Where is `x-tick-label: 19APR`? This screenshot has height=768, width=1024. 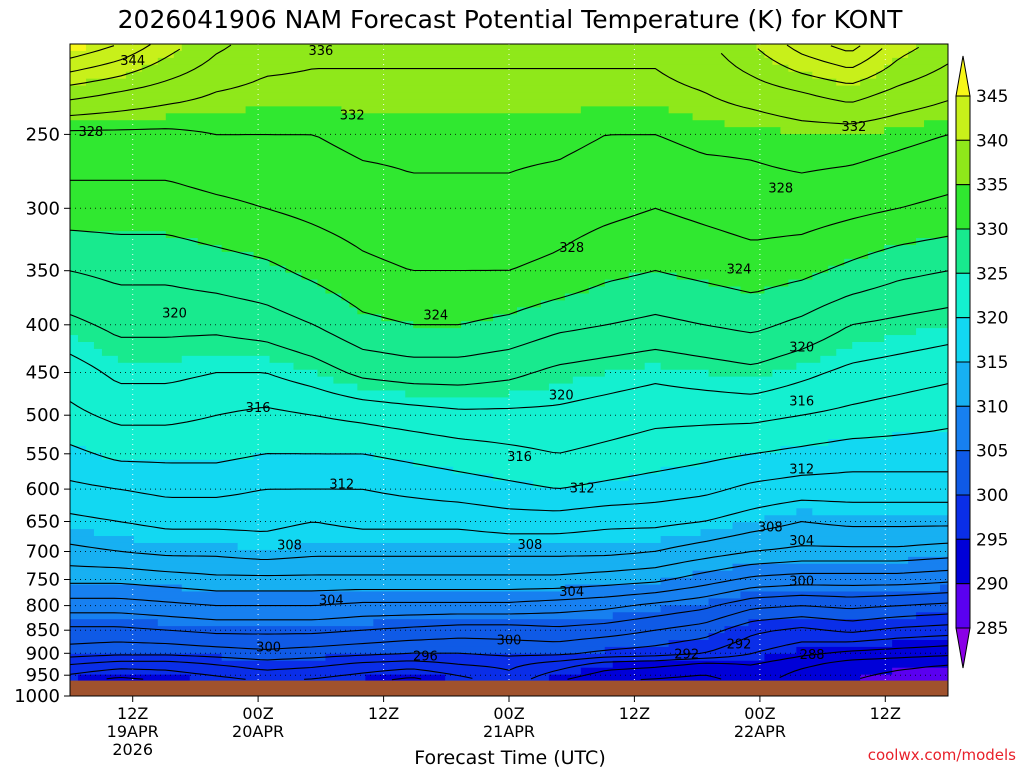
x-tick-label: 19APR is located at coordinates (133, 731).